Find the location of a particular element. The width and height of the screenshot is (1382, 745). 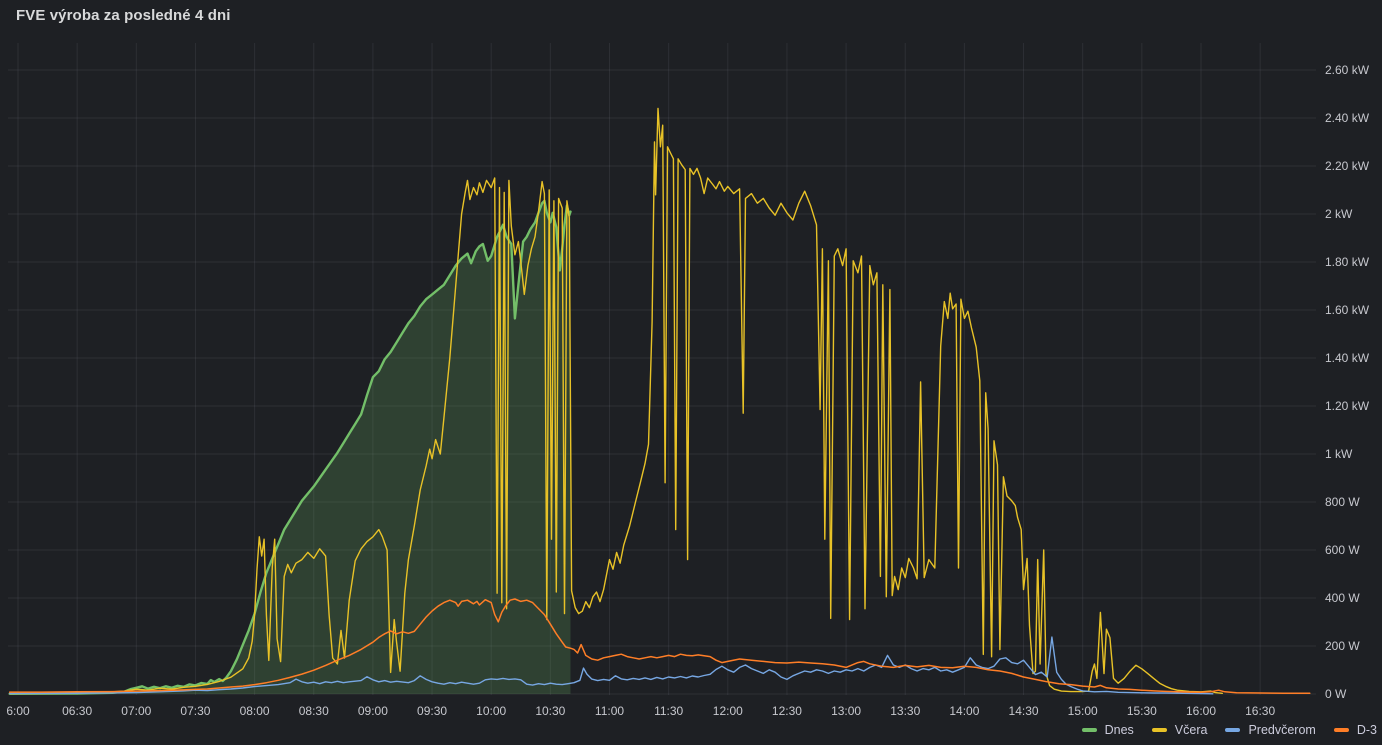

x-tick-label: 14:00 is located at coordinates (964, 711).